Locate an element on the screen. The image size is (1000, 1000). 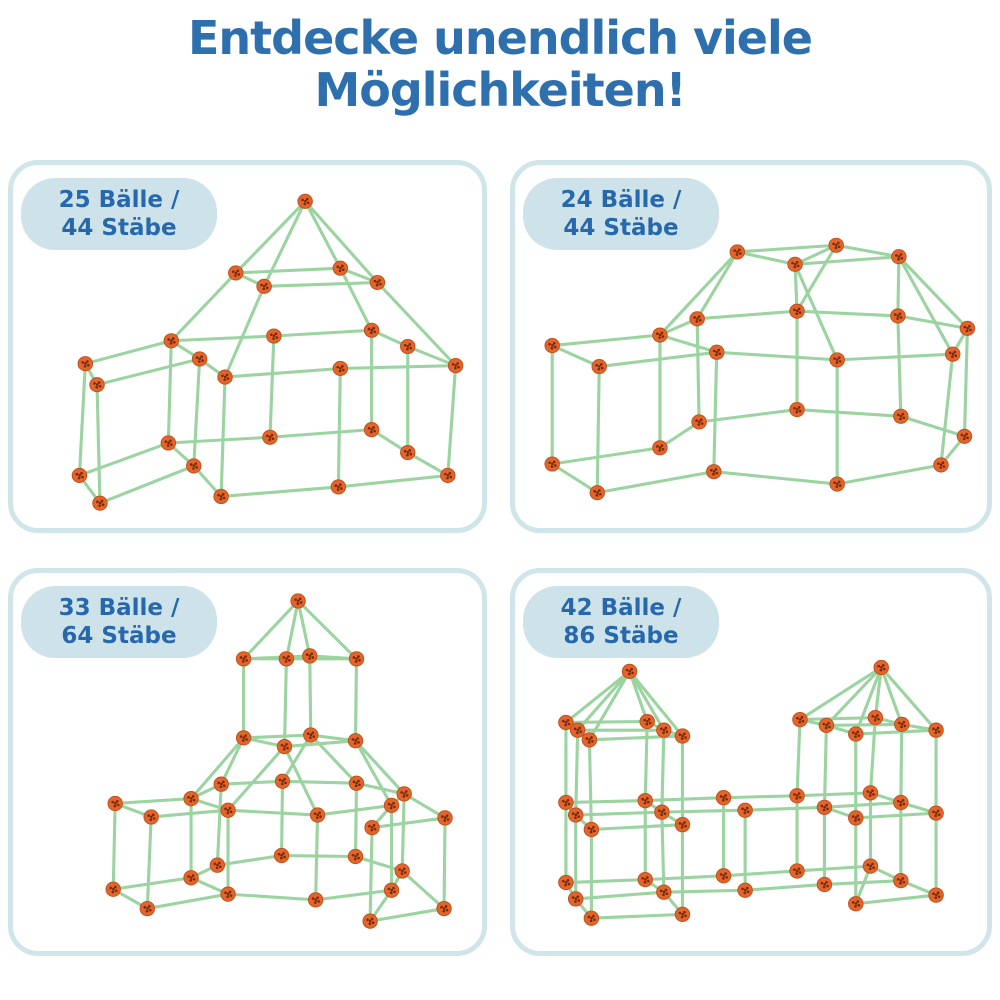
parts-count-badge: 42 Bälle / 86 Stäbe is located at coordinates (621, 622).